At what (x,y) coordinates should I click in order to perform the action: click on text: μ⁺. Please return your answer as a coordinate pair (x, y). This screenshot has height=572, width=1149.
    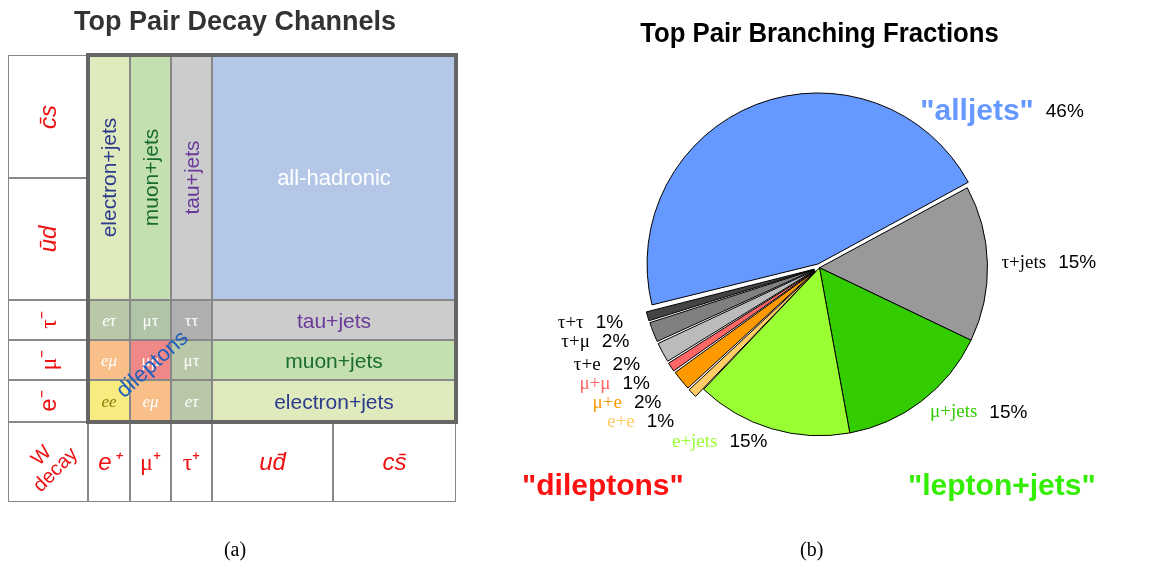
    Looking at the image, I should click on (150, 462).